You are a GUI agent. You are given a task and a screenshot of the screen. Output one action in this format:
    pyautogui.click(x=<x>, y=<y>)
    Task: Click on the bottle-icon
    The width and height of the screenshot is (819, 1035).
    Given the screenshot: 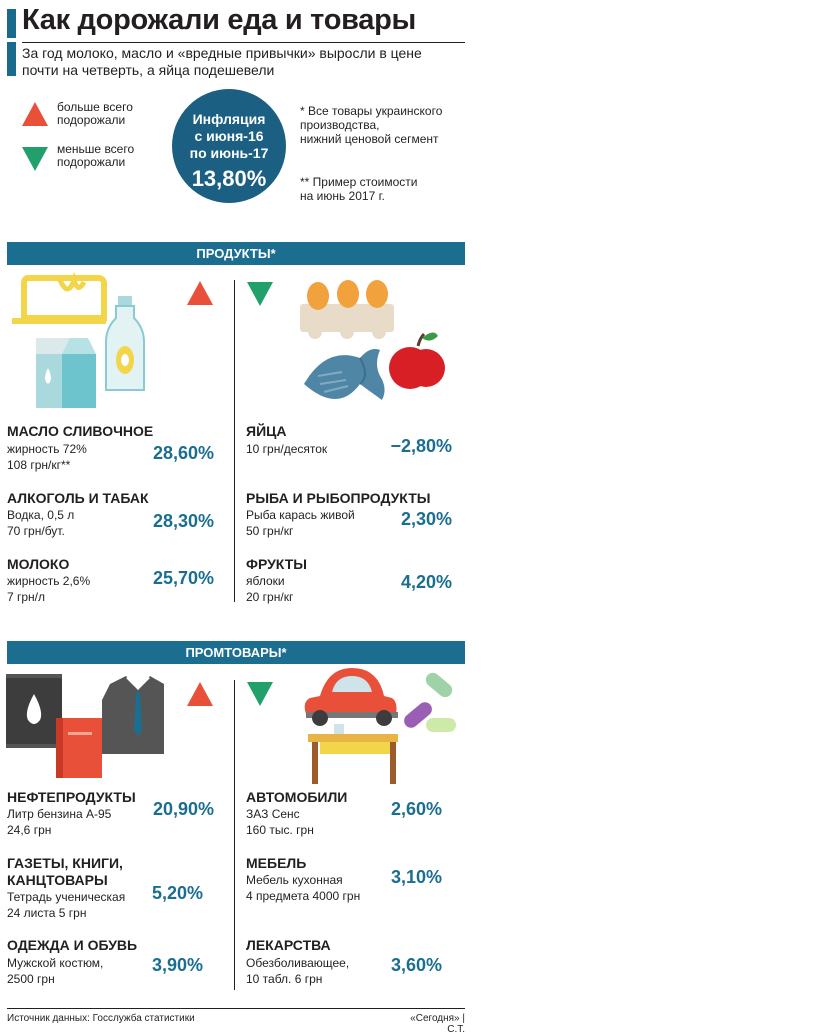 What is the action you would take?
    pyautogui.click(x=125, y=343)
    